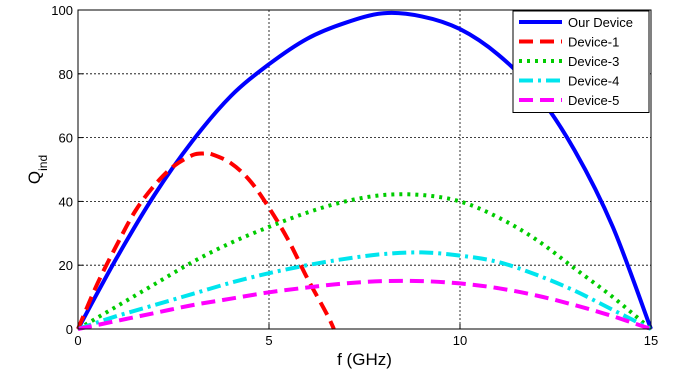 This screenshot has width=673, height=377. What do you see at coordinates (593, 81) in the screenshot?
I see `legend-label: Device-4` at bounding box center [593, 81].